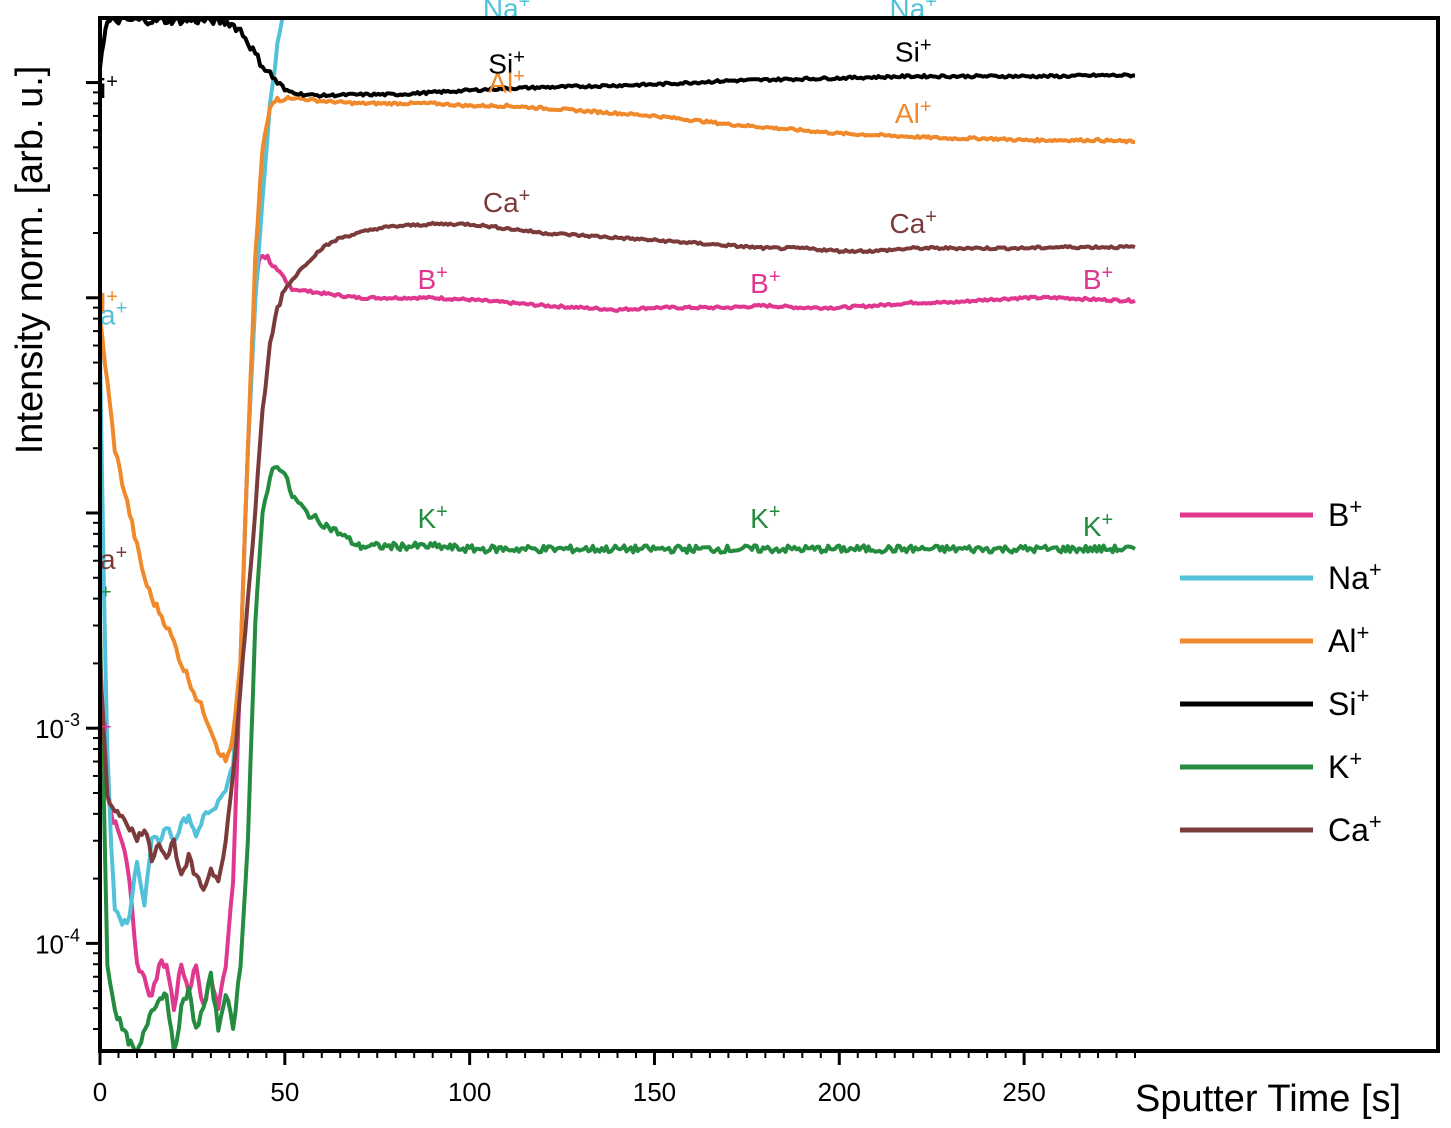  What do you see at coordinates (765, 517) in the screenshot?
I see `series-annotation-k: K+` at bounding box center [765, 517].